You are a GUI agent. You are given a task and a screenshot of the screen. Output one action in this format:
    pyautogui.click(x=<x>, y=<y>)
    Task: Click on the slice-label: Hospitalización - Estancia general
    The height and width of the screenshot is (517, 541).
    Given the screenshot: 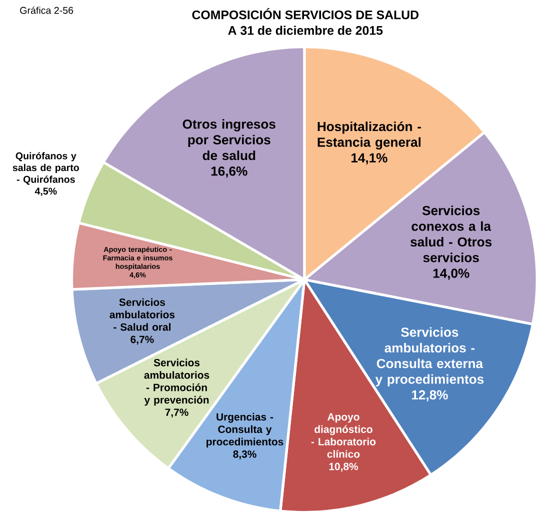 What is the action you would take?
    pyautogui.click(x=369, y=135)
    